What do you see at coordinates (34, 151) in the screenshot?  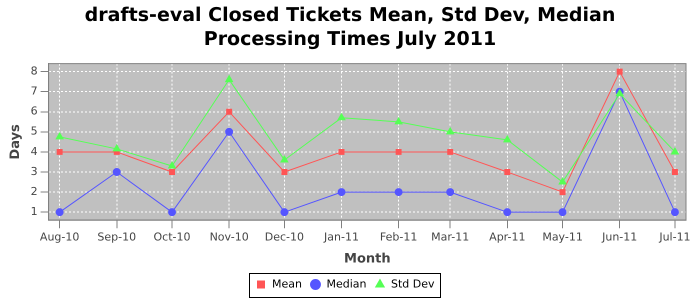 I see `y-tick-label: 4` at bounding box center [34, 151].